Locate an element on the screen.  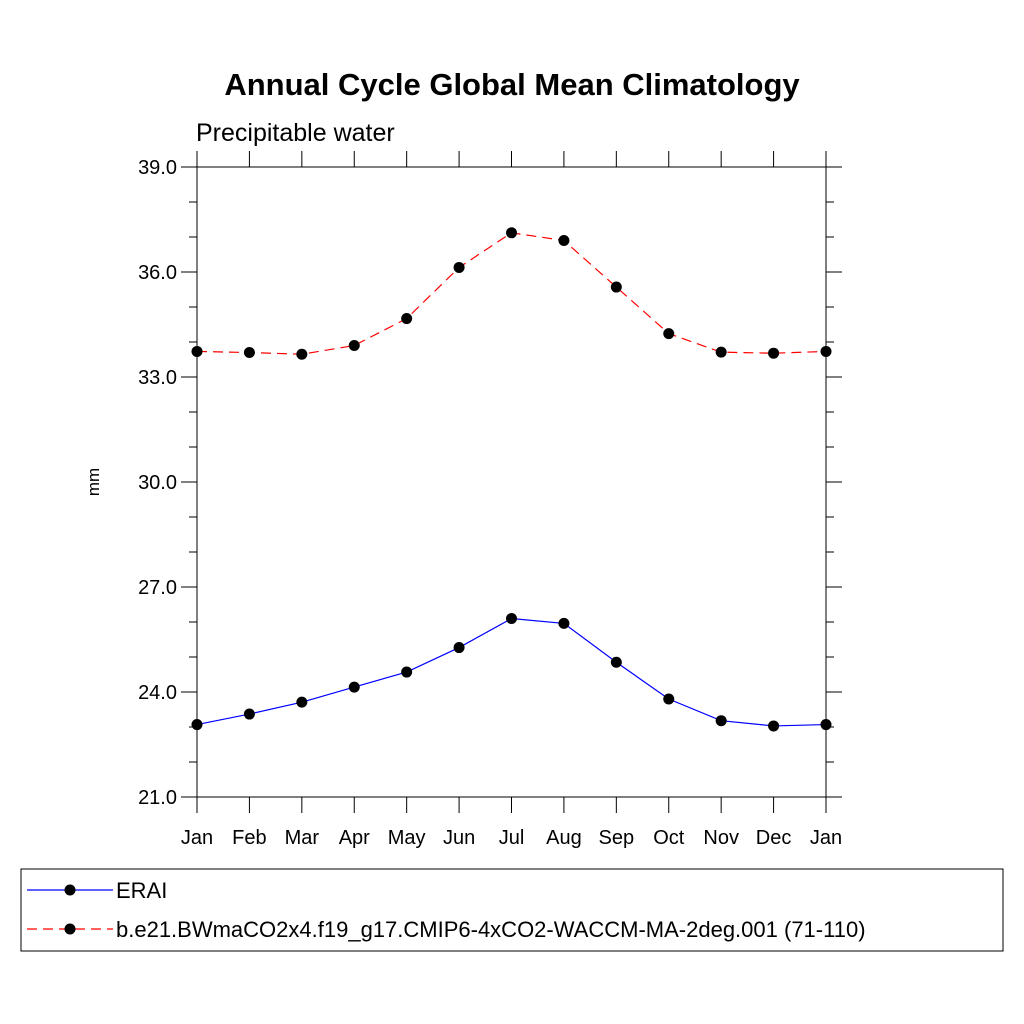
x-tick-label: Oct is located at coordinates (669, 838).